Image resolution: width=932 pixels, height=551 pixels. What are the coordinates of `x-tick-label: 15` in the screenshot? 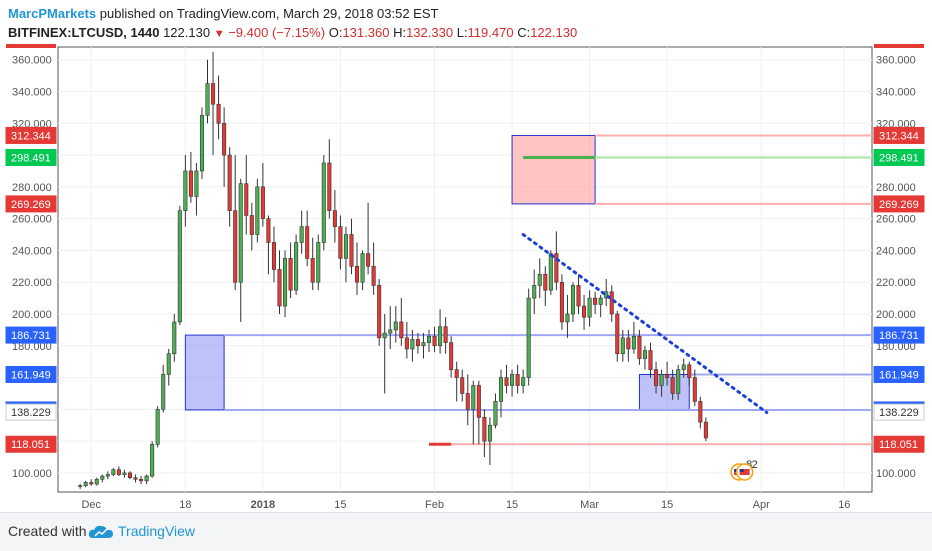 It's located at (512, 505).